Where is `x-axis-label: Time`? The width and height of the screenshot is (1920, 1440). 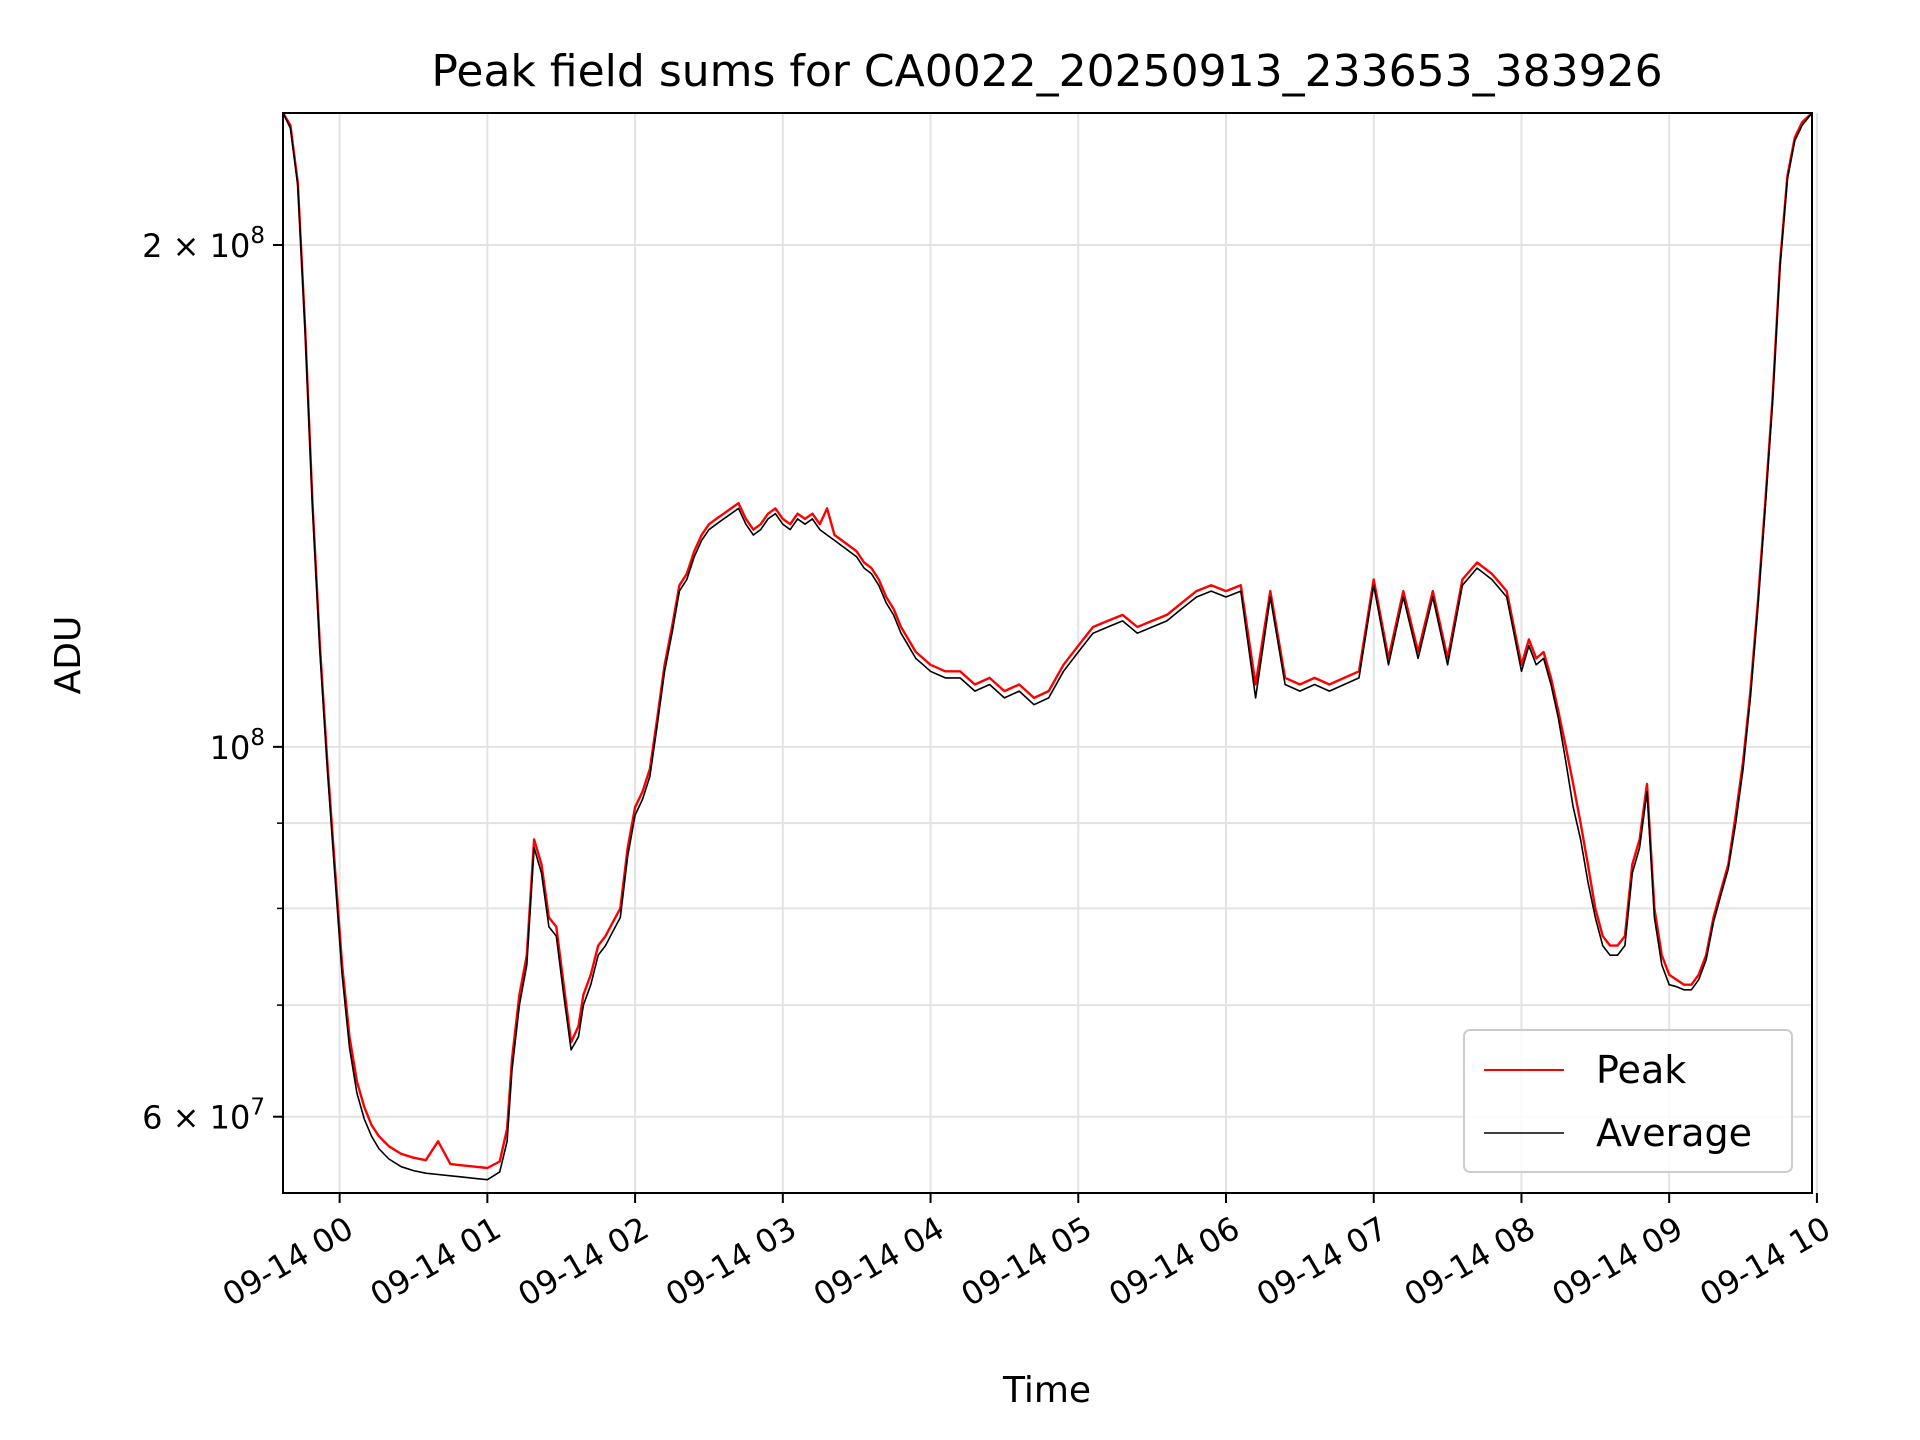
x-axis-label: Time is located at coordinates (1046, 1390).